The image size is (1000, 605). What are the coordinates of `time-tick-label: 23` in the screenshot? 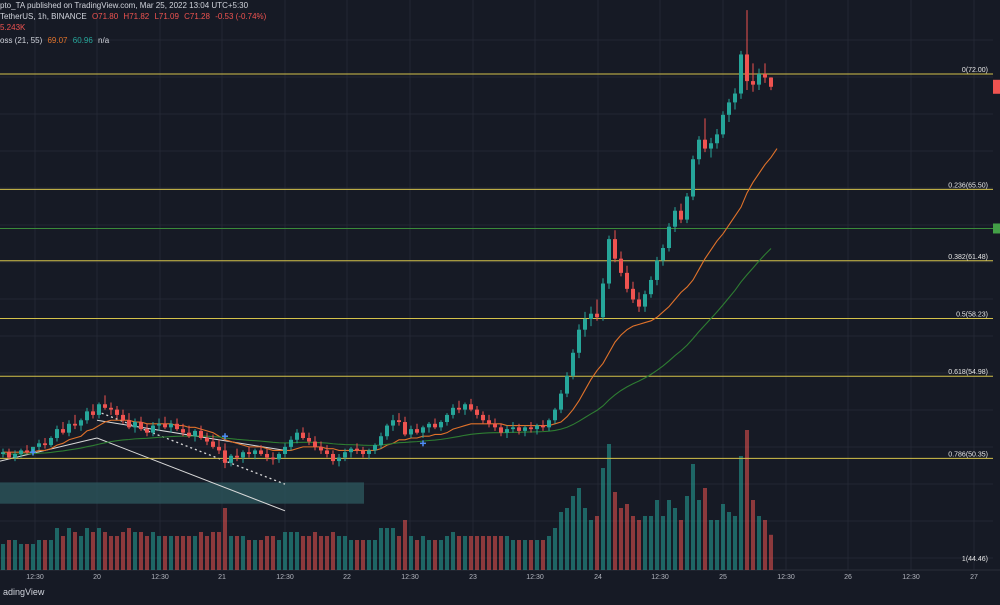 It's located at (473, 577).